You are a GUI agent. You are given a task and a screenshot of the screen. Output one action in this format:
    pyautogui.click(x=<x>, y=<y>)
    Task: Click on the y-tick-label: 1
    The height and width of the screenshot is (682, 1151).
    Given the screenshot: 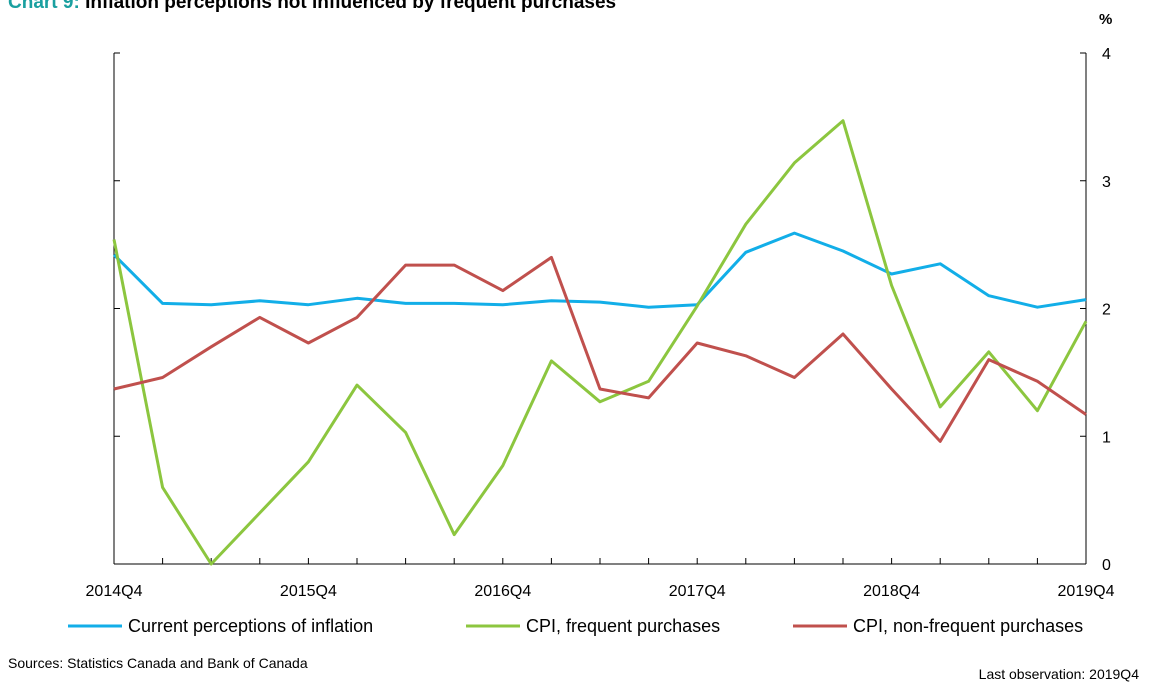 What is the action you would take?
    pyautogui.click(x=1106, y=437)
    